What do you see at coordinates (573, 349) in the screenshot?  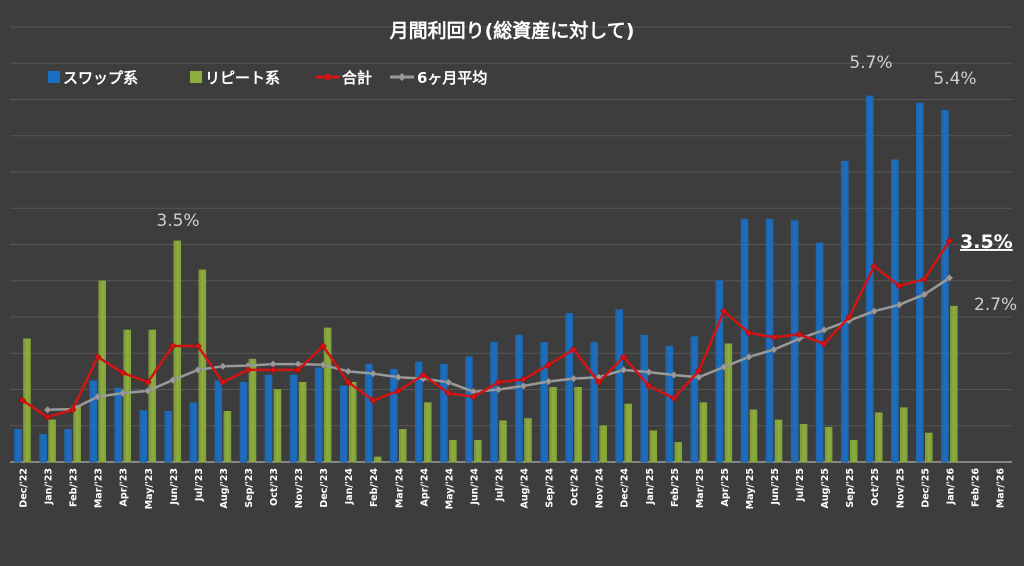 I see `total-point-Oct/'24` at bounding box center [573, 349].